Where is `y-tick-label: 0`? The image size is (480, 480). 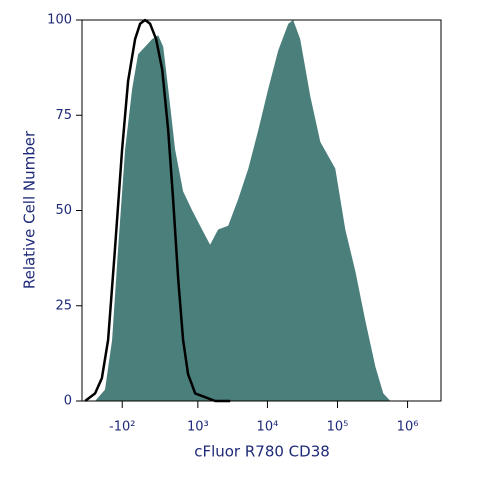 y-tick-label: 0 is located at coordinates (68, 401).